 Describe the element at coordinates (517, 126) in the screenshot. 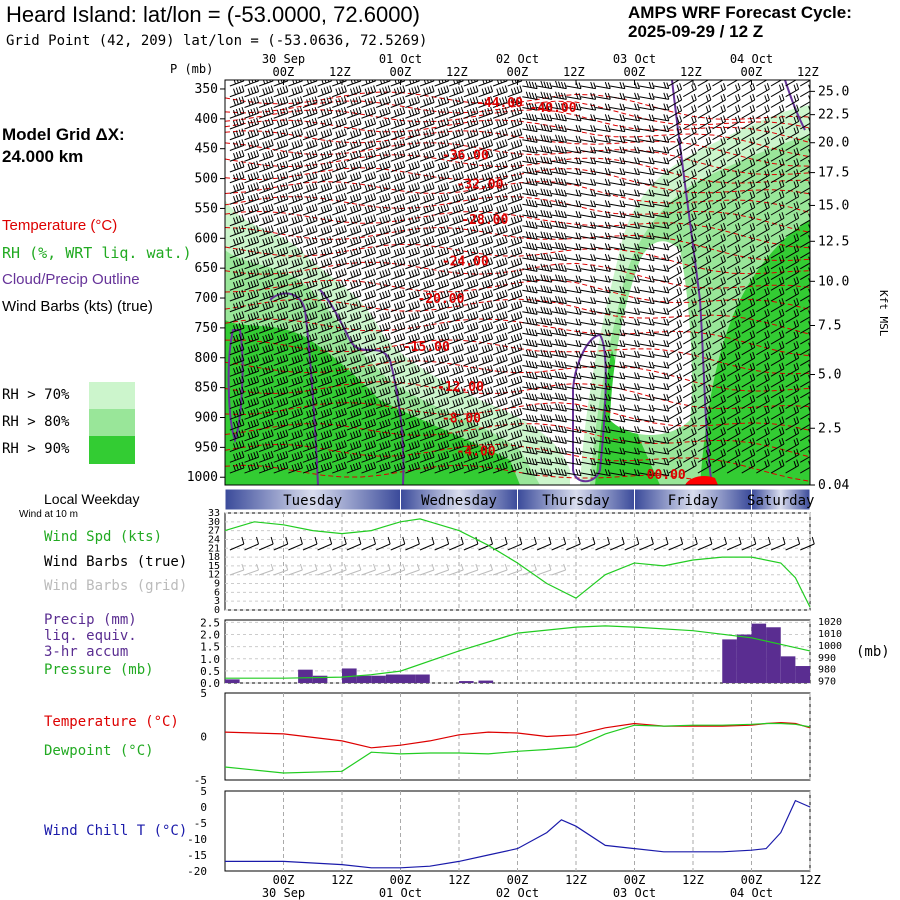

I see `temperature-contour-line` at that location.